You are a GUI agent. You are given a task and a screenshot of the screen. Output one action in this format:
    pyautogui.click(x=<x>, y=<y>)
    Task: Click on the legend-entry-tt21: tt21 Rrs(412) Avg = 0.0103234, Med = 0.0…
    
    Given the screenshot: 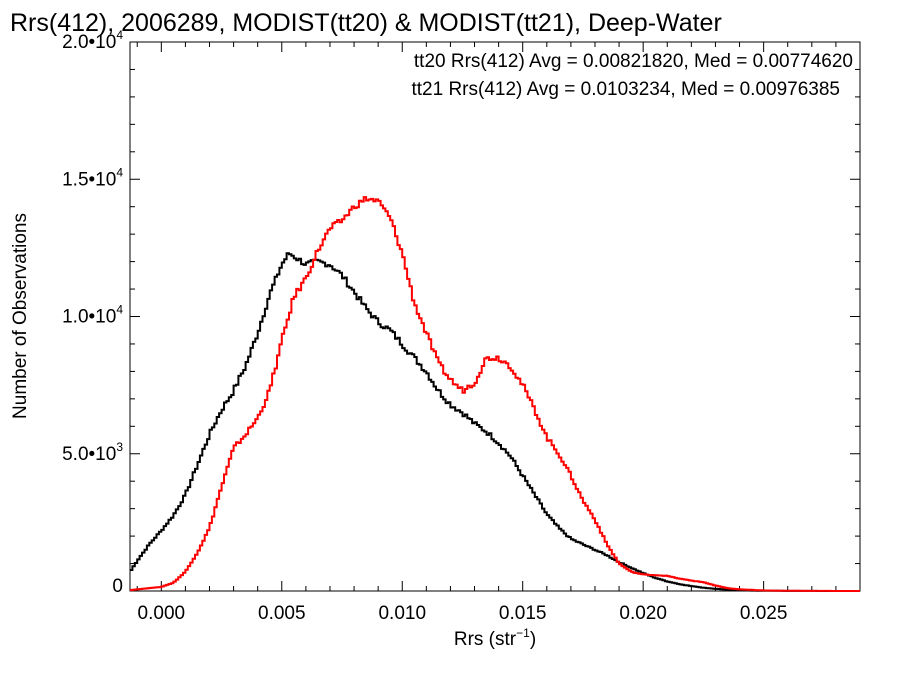 What is the action you would take?
    pyautogui.click(x=625, y=89)
    